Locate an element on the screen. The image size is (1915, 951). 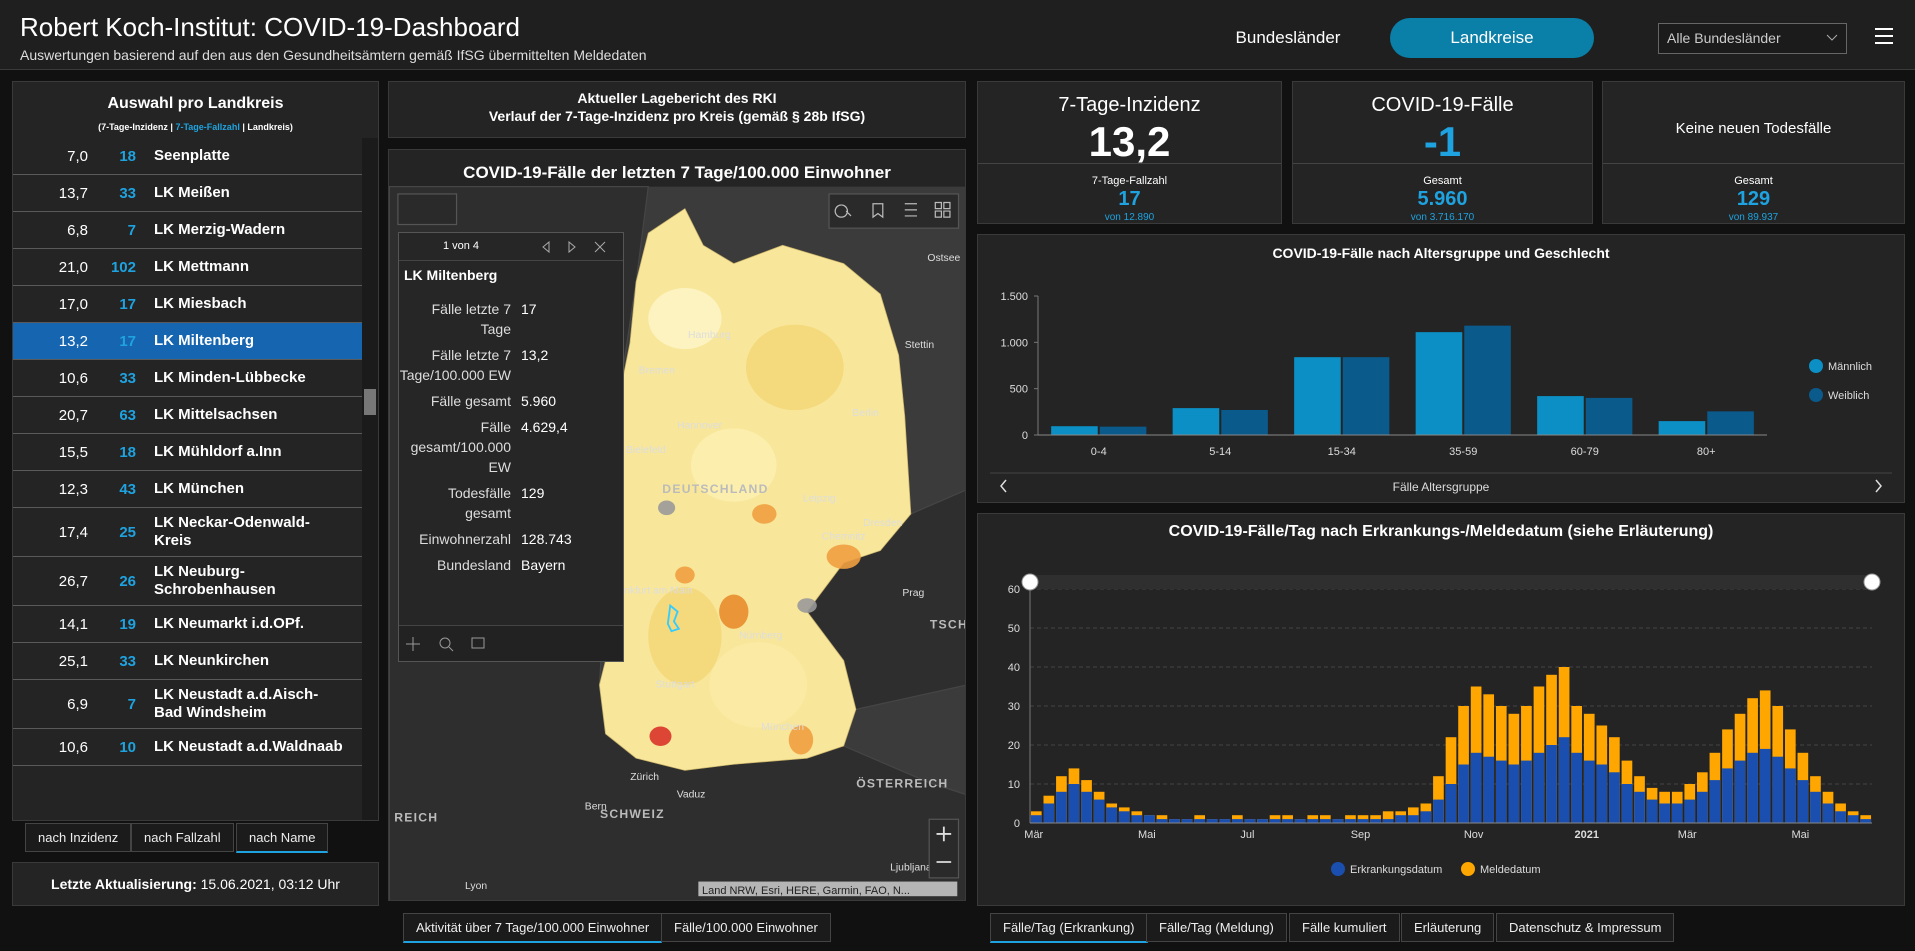
list-row: 17,0 17 LK Miesbach is located at coordinates (187, 304).